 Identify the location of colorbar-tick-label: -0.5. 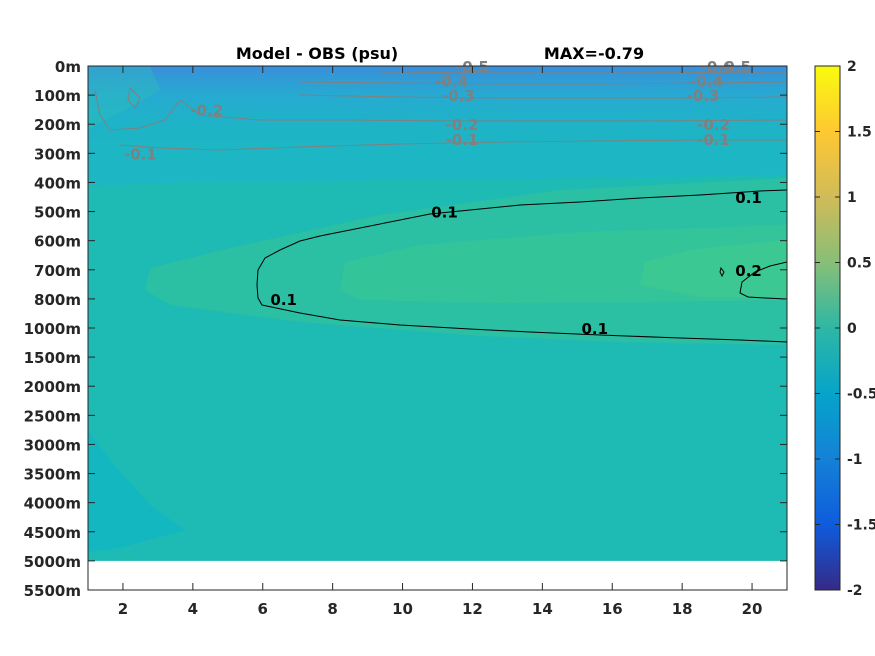
(861, 395).